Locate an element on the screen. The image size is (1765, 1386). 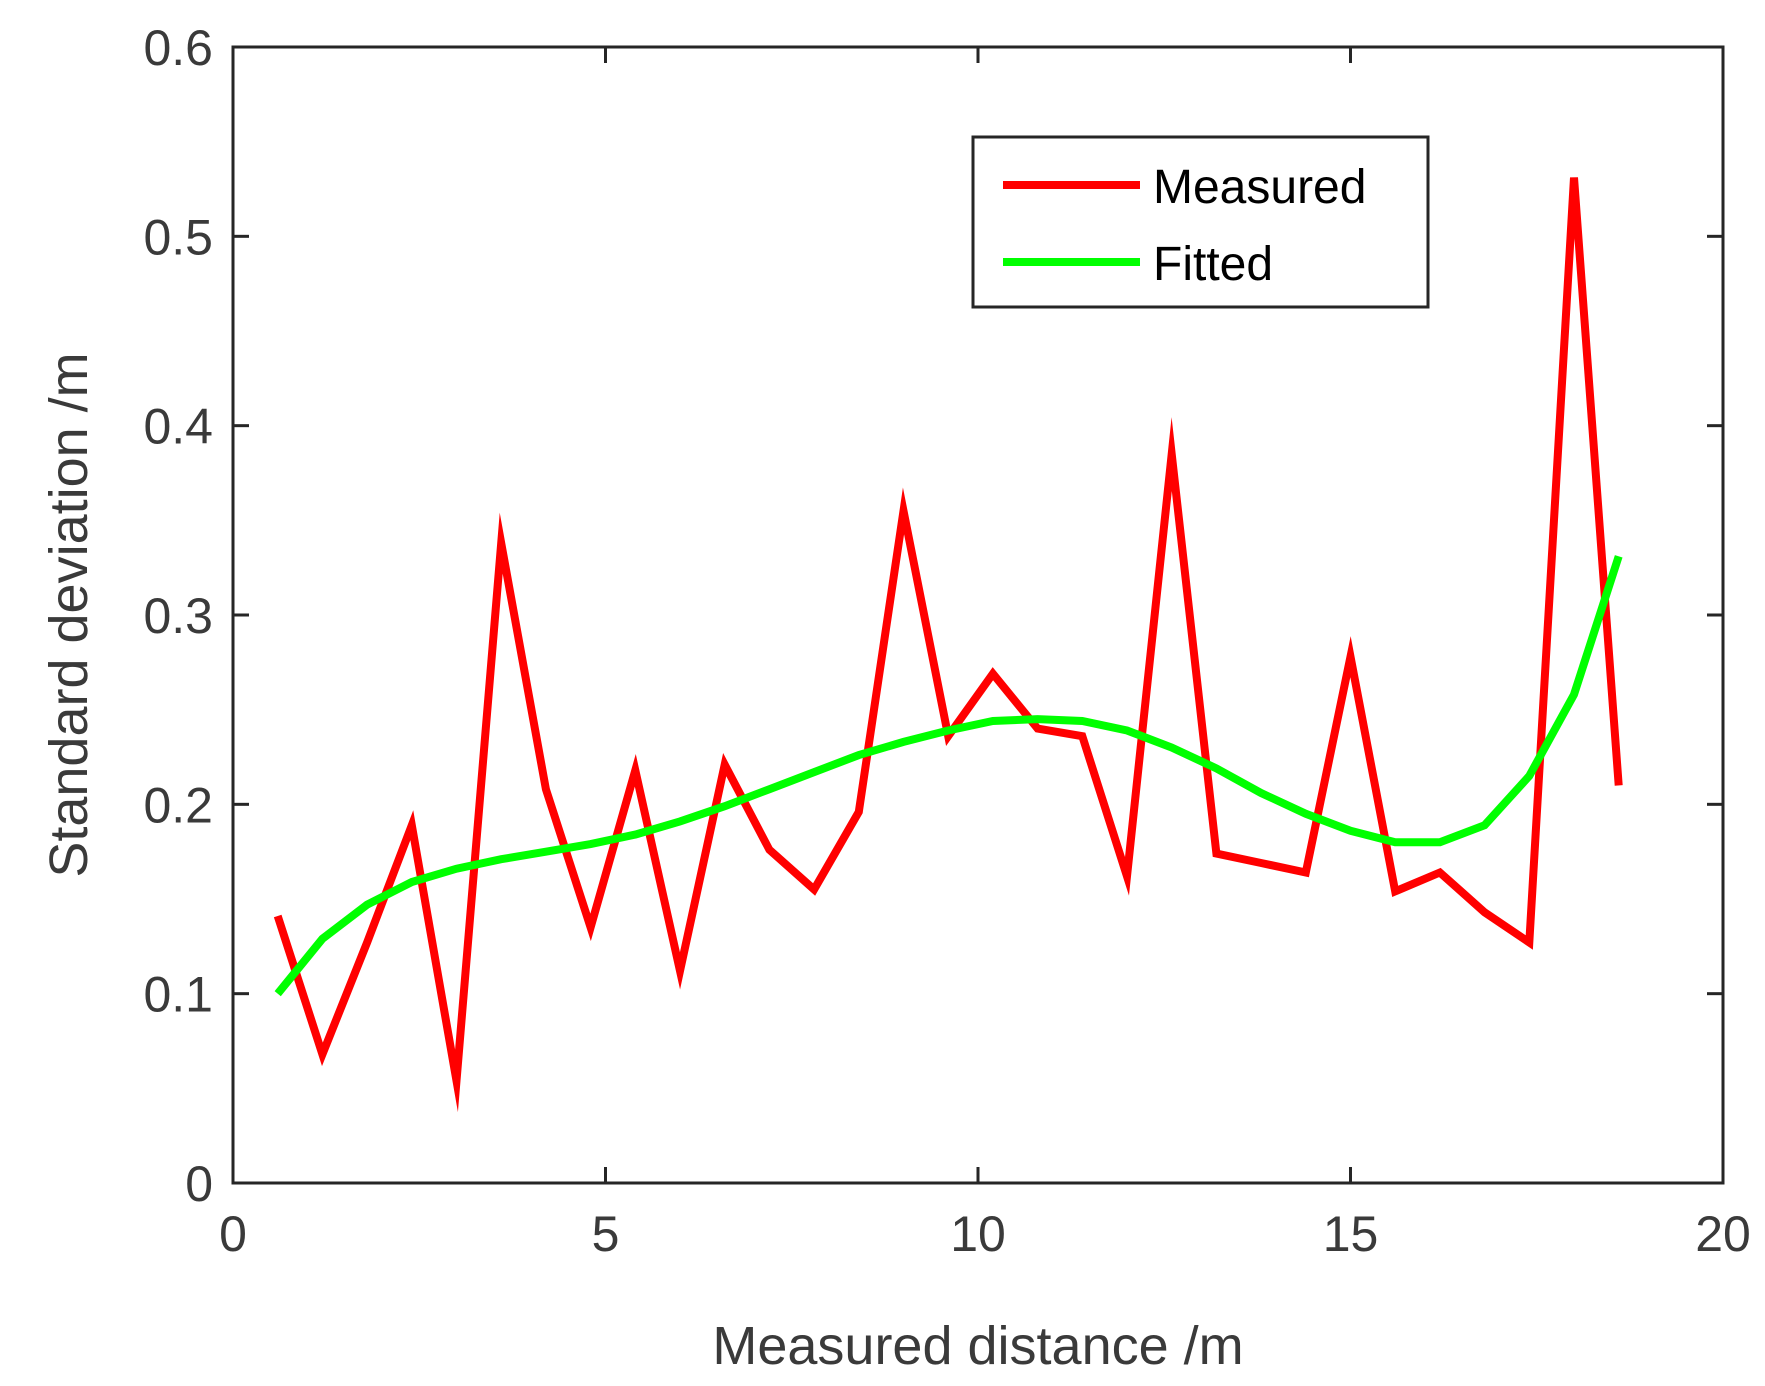
legend: Measured Fitted is located at coordinates (1200, 222).